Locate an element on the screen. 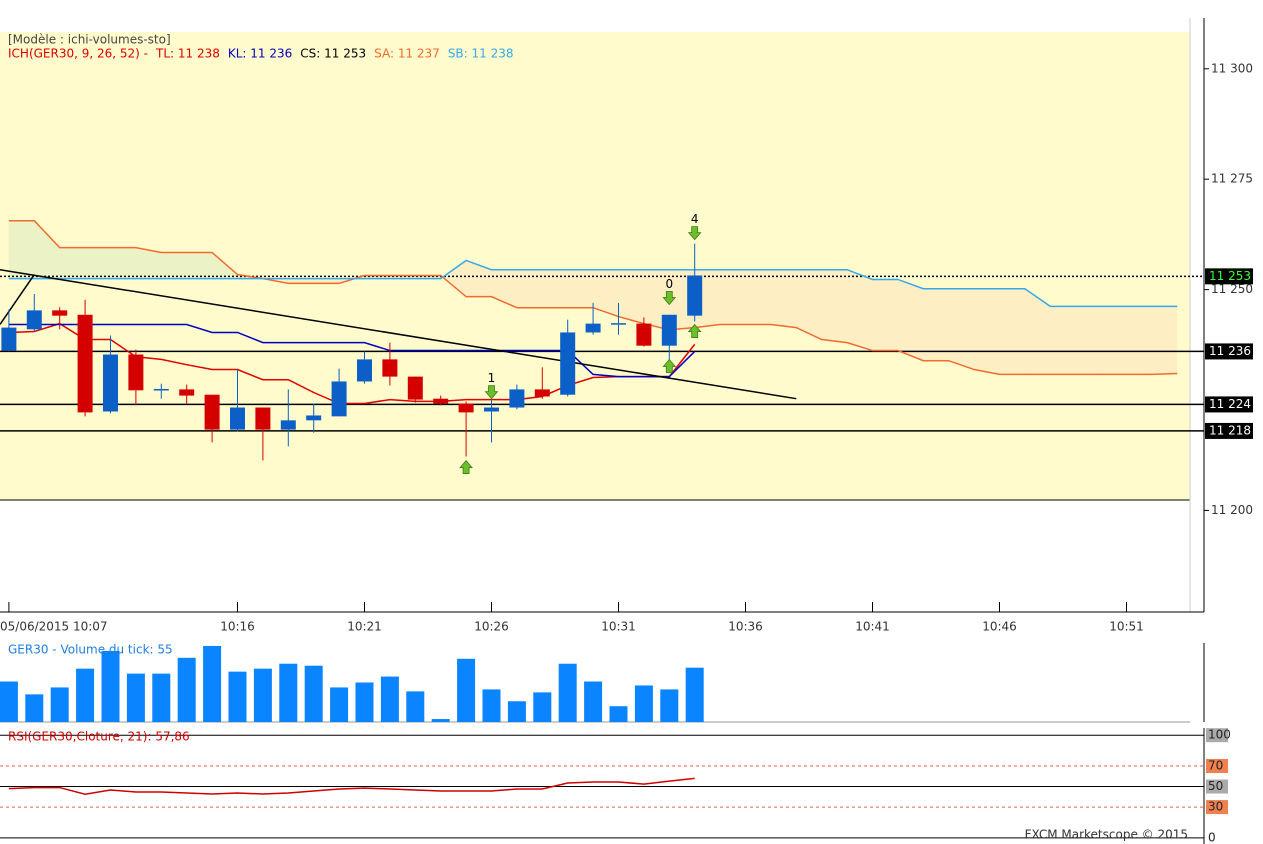  model-title: [Modèle : ichi-volumes-sto] is located at coordinates (89, 40).